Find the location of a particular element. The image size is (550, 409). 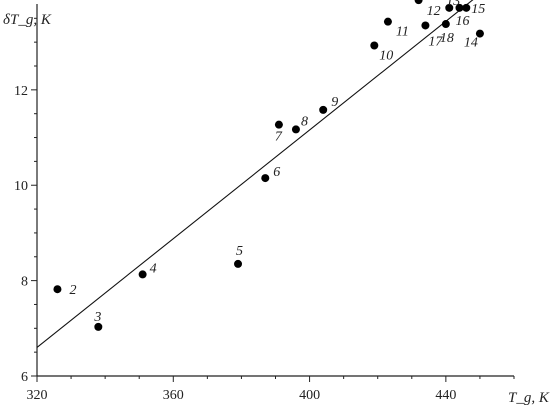

point-label-5: 5 is located at coordinates (239, 251).